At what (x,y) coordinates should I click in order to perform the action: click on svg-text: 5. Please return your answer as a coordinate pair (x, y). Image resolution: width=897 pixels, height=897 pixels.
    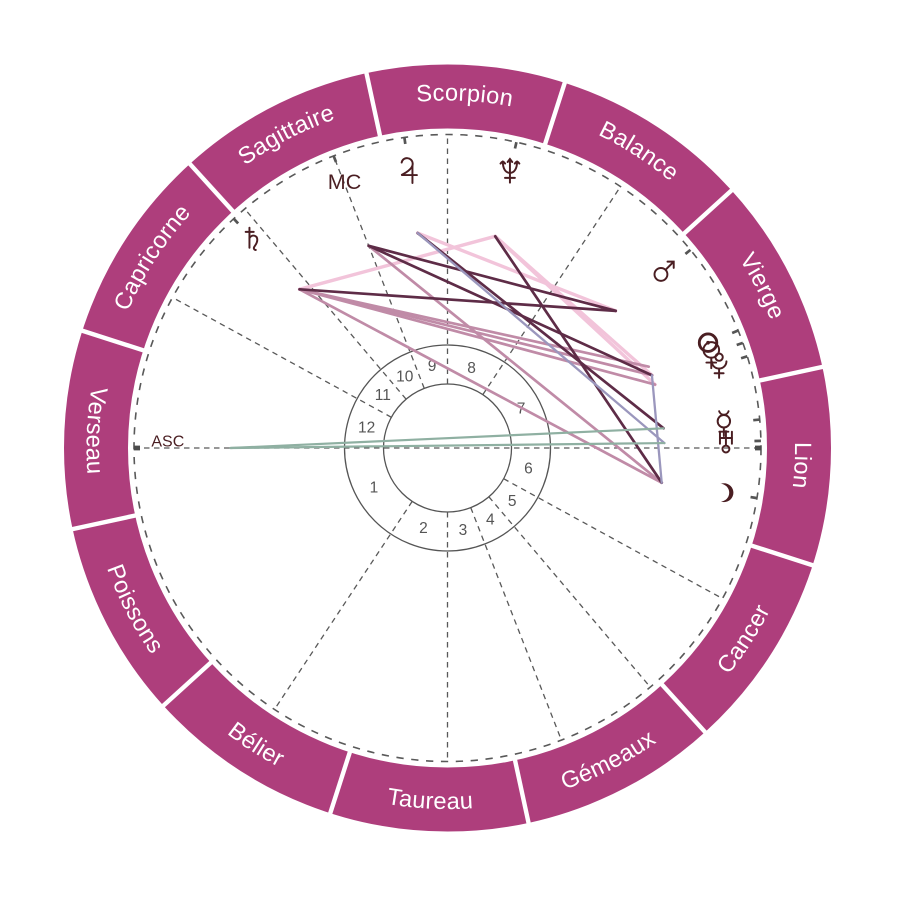
    Looking at the image, I should click on (512, 501).